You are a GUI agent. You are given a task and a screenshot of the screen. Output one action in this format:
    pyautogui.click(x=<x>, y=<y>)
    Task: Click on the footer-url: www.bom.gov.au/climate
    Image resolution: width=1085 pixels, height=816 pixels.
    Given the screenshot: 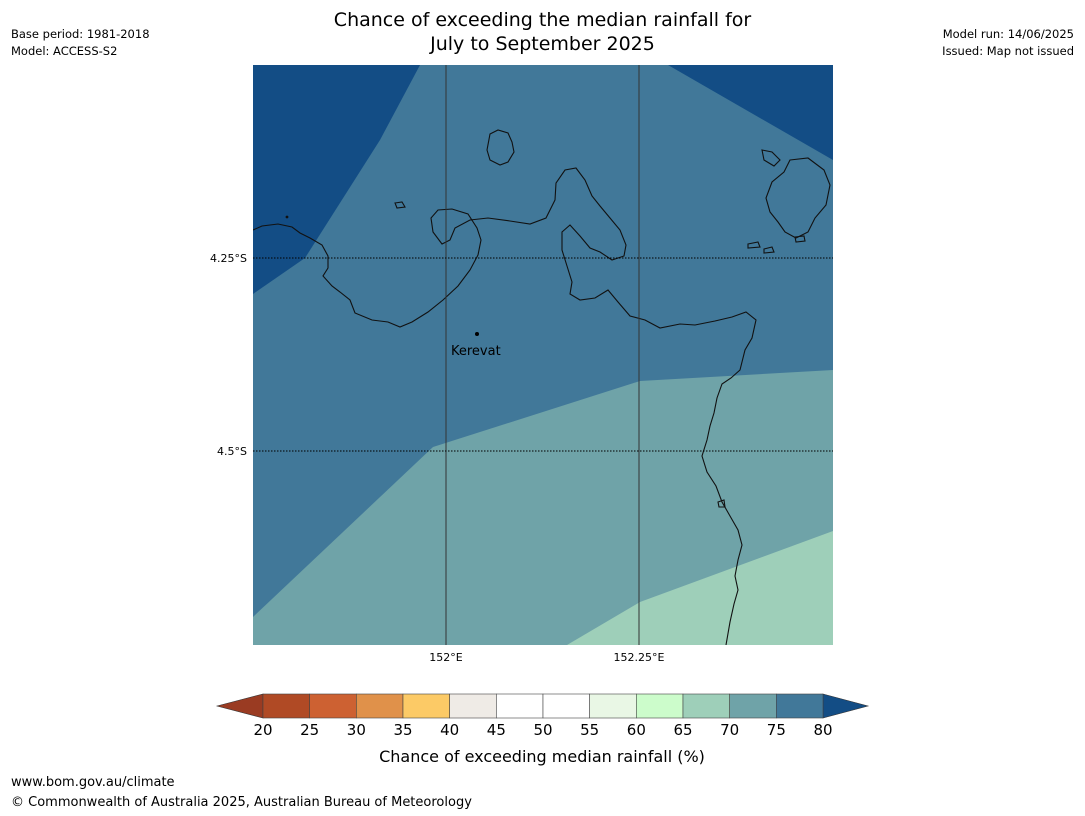 What is the action you would take?
    pyautogui.click(x=93, y=782)
    